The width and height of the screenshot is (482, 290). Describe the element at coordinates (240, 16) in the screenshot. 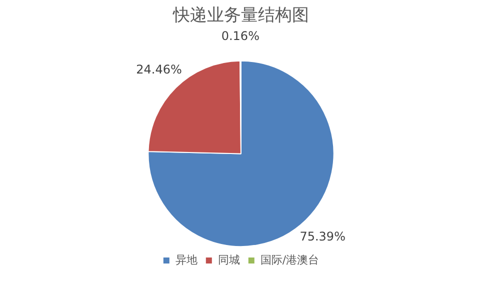

I see `chart-title: 快递业务量结构图` at that location.